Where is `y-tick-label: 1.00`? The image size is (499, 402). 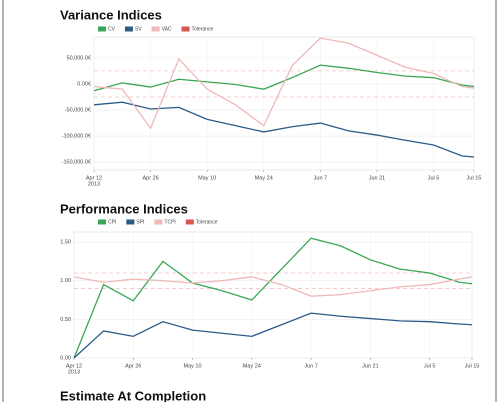
y-tick-label: 1.00 is located at coordinates (65, 281).